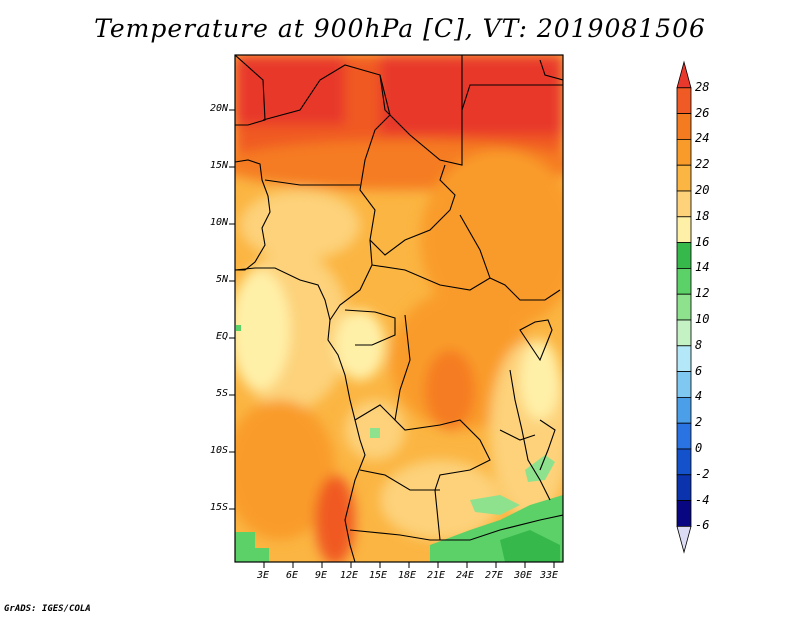 The width and height of the screenshot is (800, 618). I want to click on colorbar-label: 8, so click(699, 344).